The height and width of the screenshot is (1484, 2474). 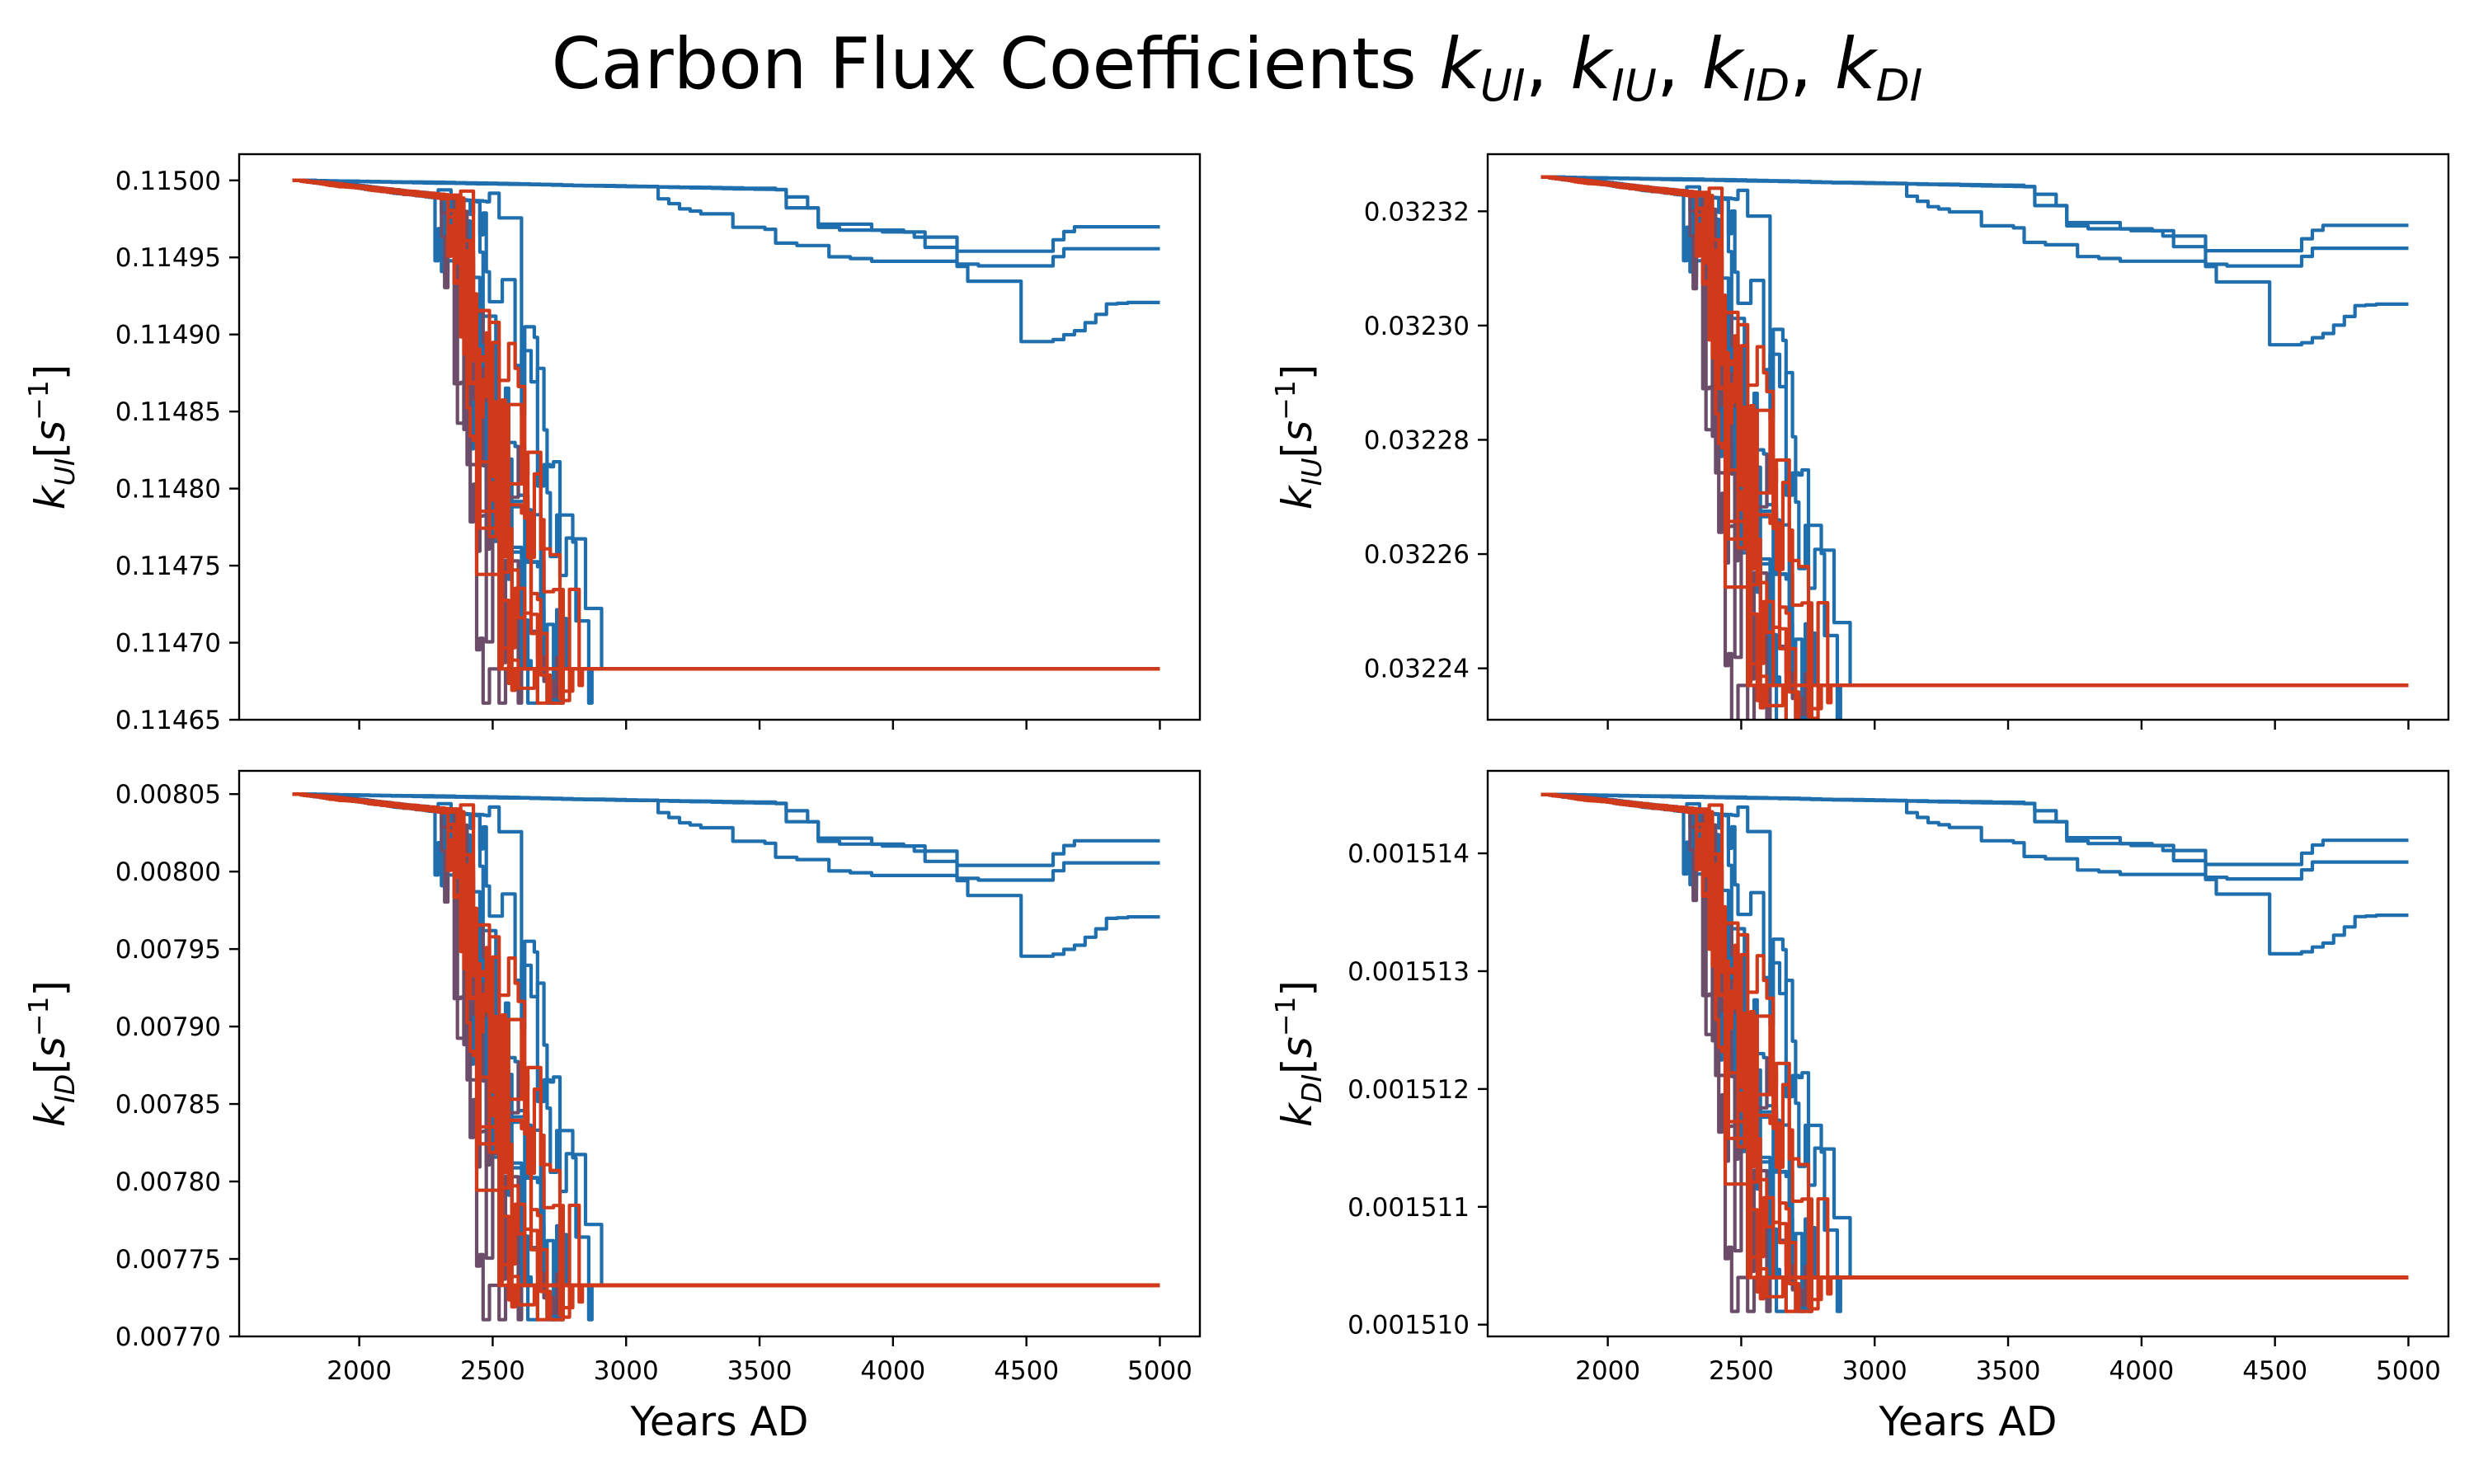 I want to click on y-tick-label: 0.11465, so click(x=168, y=720).